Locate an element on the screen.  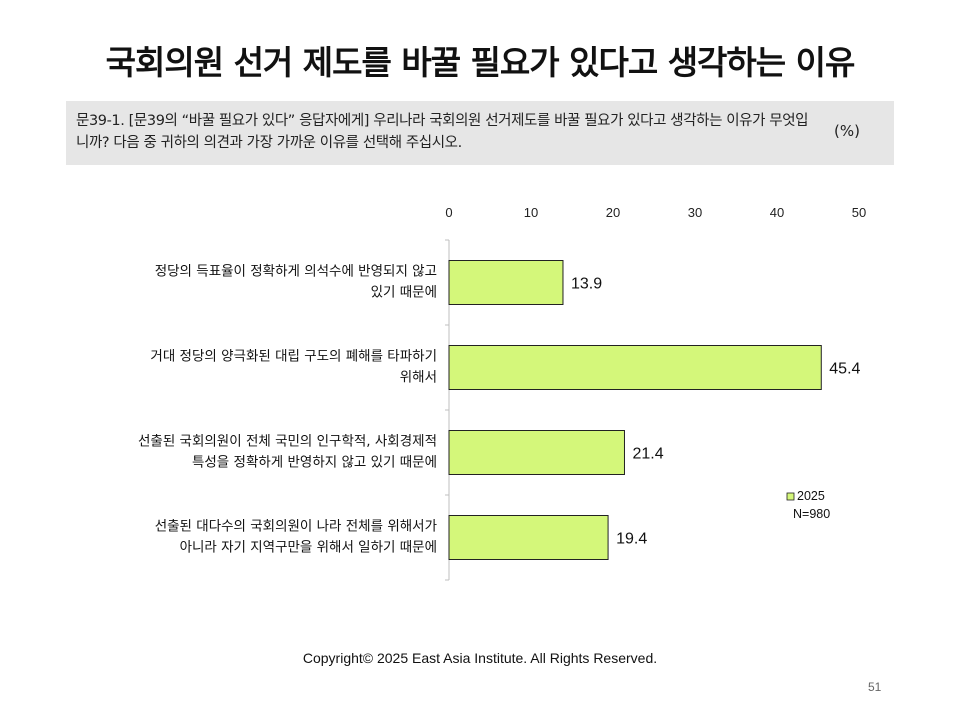
x-tick-label: 0 is located at coordinates (448, 212).